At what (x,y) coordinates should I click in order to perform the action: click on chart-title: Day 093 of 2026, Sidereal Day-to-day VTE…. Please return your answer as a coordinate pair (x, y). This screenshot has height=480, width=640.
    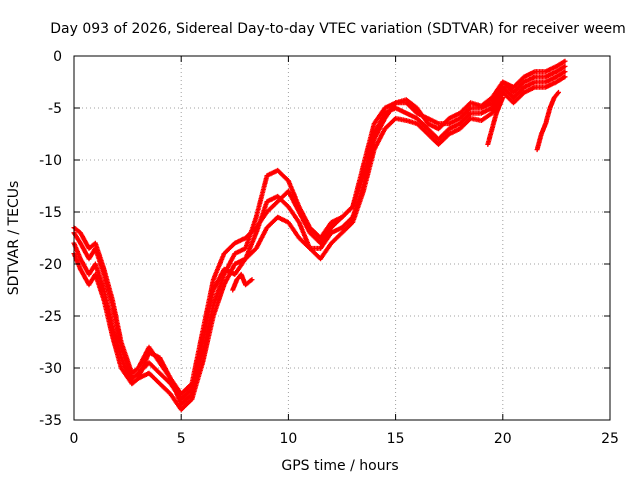
    Looking at the image, I should click on (338, 29).